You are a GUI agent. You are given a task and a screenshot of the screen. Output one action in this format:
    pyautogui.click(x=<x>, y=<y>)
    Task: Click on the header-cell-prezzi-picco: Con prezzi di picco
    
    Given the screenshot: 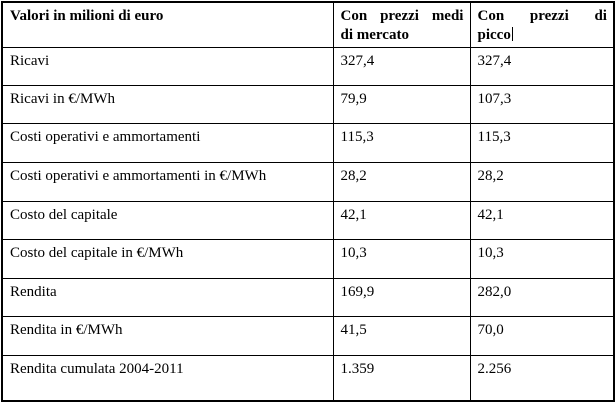 What is the action you would take?
    pyautogui.click(x=542, y=24)
    